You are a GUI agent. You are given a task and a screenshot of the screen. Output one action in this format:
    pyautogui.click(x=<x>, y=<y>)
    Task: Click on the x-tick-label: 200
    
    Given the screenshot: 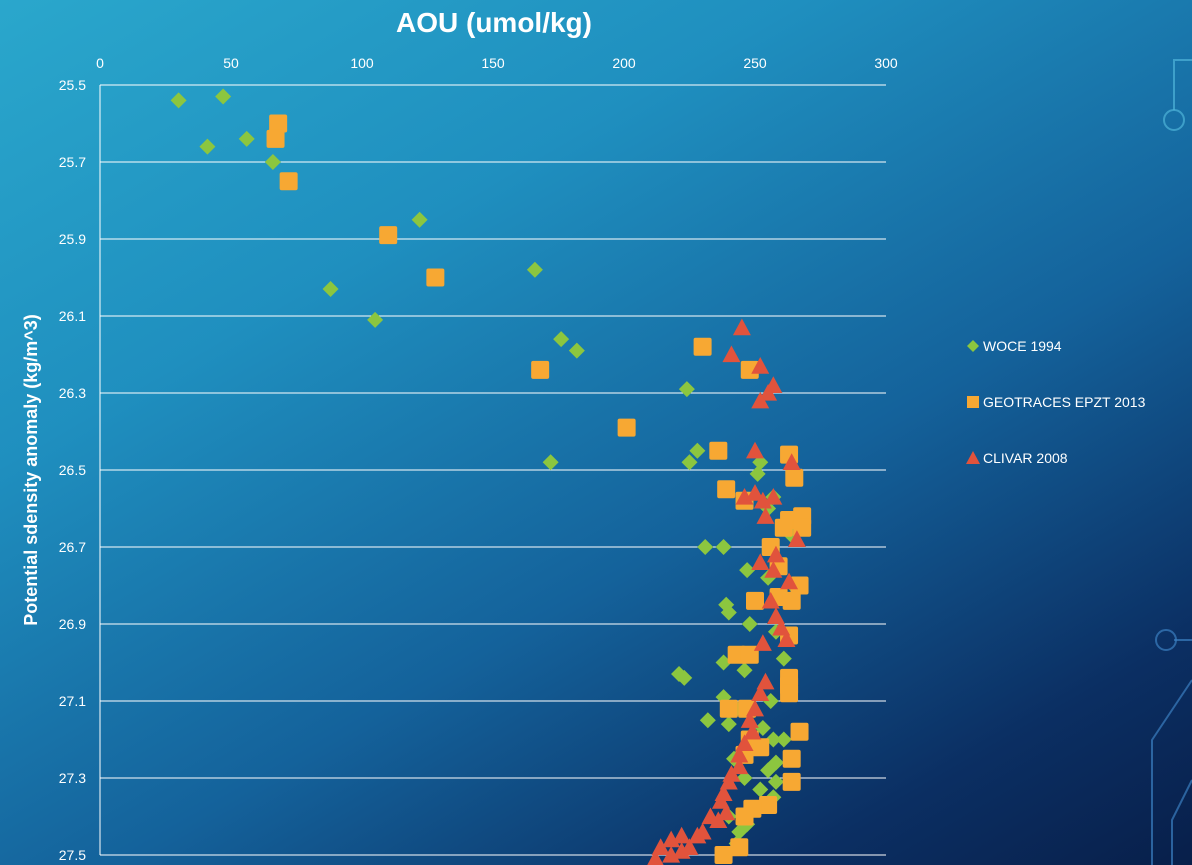 What is the action you would take?
    pyautogui.click(x=624, y=63)
    